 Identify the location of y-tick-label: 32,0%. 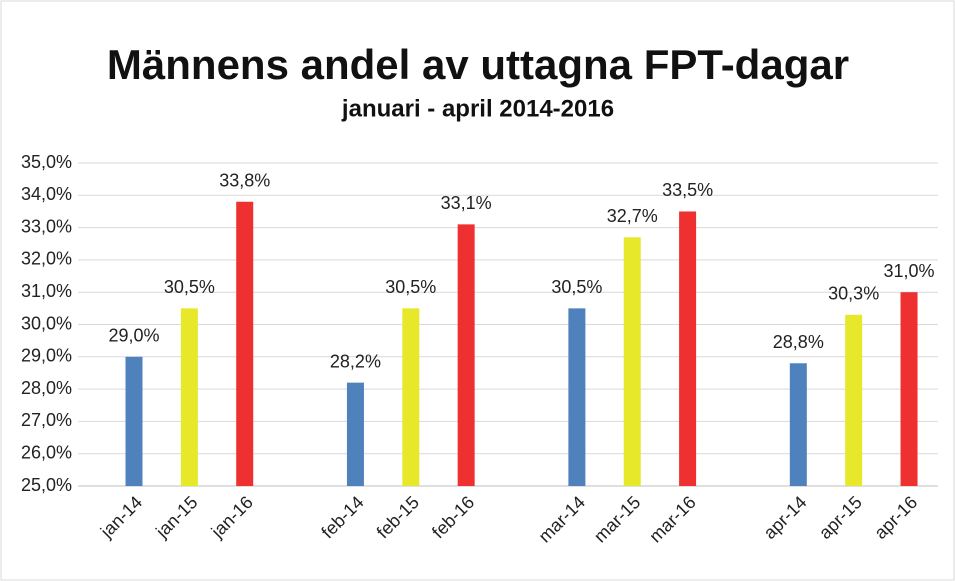
(46, 259).